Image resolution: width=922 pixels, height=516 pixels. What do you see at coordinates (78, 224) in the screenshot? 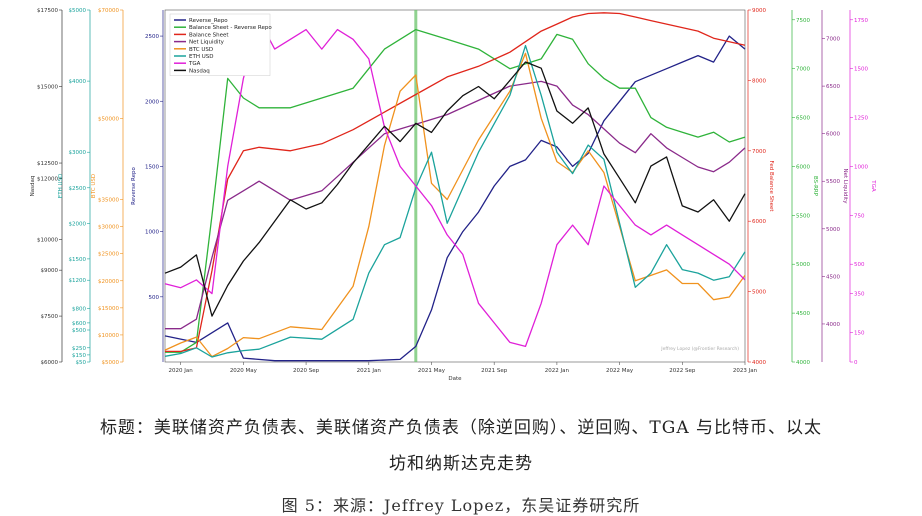
I see `axis-tick-label-eth: $2000` at bounding box center [78, 224].